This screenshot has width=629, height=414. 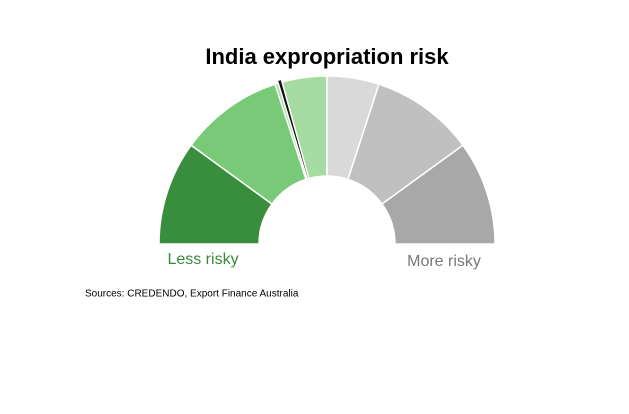 I want to click on chart-title: India expropriation risk, so click(x=327, y=56).